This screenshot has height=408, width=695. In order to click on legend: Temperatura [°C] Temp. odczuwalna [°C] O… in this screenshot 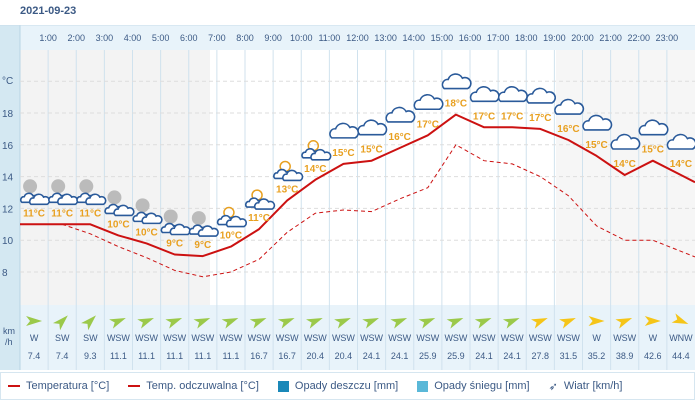, I will do `click(347, 386)`.